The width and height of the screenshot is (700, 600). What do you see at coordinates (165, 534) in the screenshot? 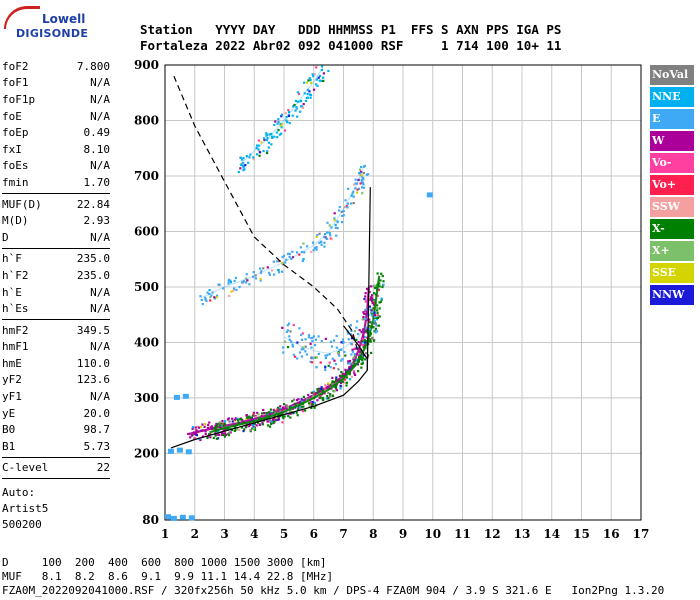
I see `x-tick-label: 1` at bounding box center [165, 534].